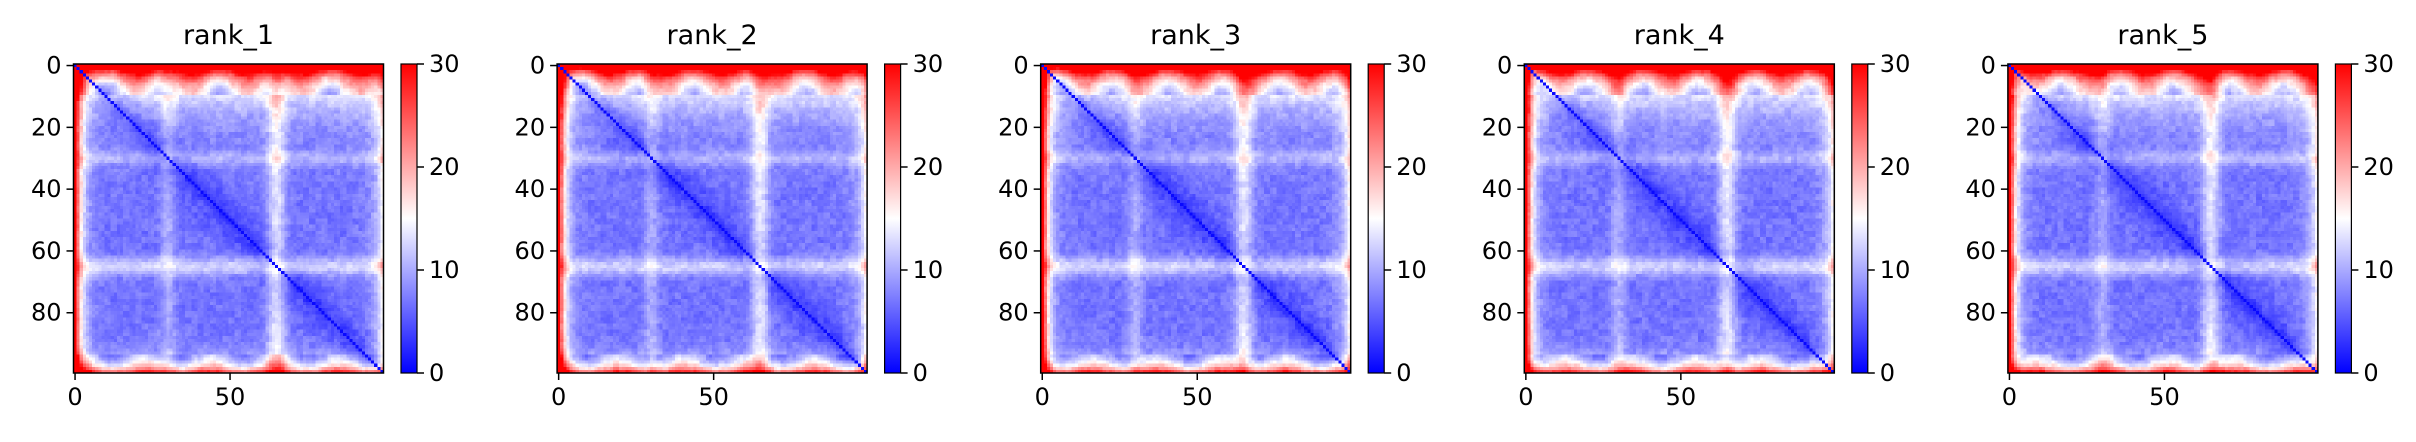 Image resolution: width=2416 pixels, height=442 pixels. What do you see at coordinates (1195, 35) in the screenshot?
I see `panel-title: rank_3` at bounding box center [1195, 35].